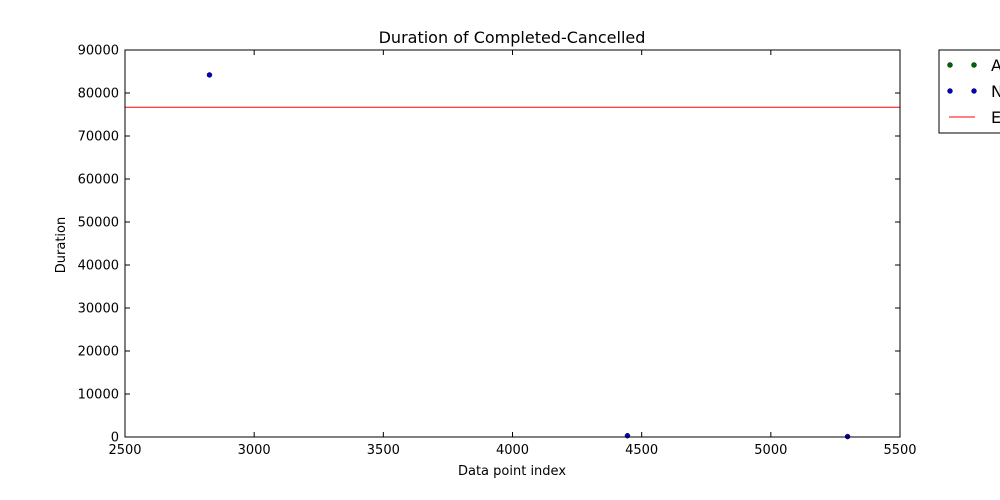 This screenshot has width=1000, height=500. I want to click on y-tick-label: 40000, so click(98, 266).